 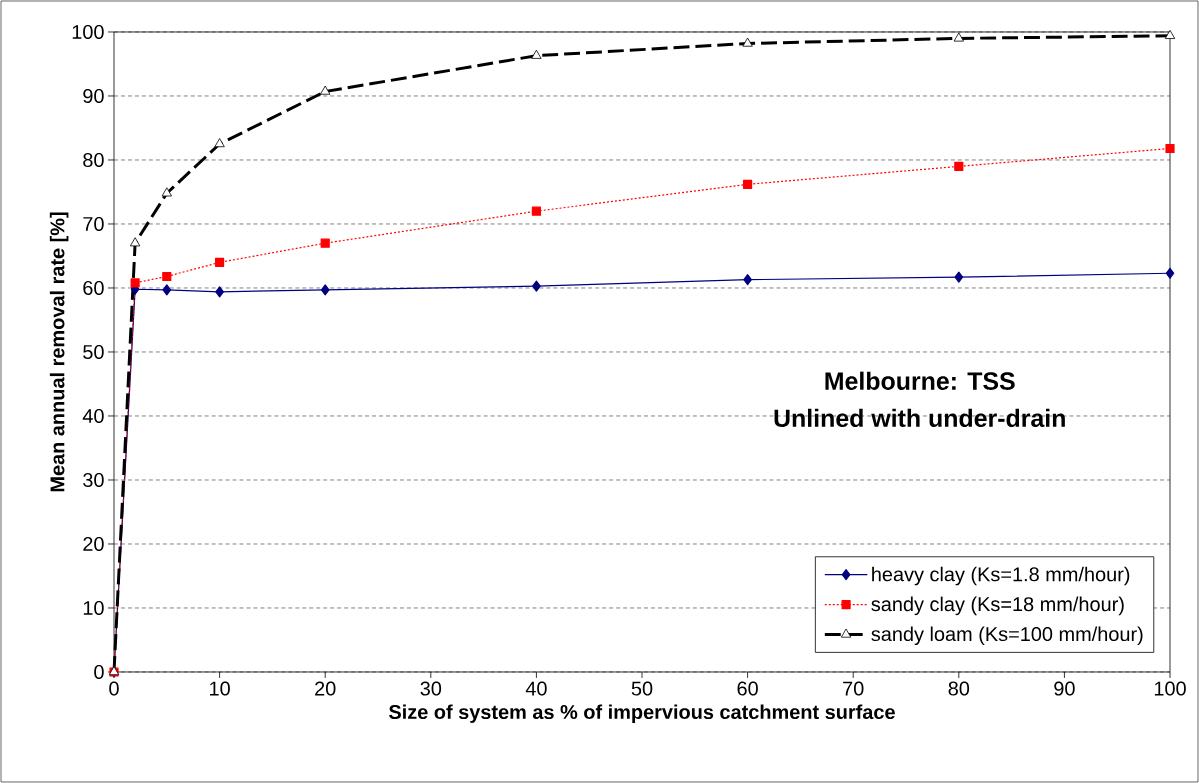 What do you see at coordinates (114, 688) in the screenshot?
I see `x-tick-label: 0` at bounding box center [114, 688].